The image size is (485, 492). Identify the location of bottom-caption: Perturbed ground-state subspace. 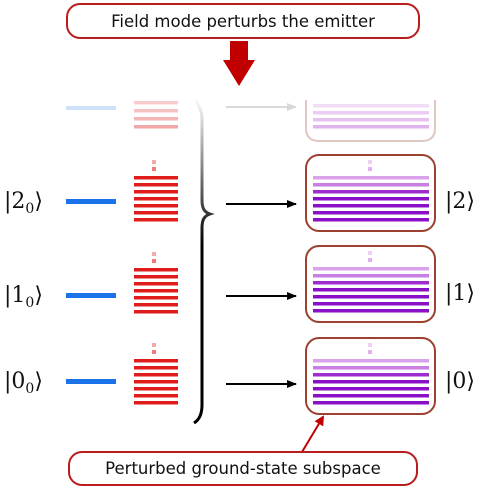
(243, 468).